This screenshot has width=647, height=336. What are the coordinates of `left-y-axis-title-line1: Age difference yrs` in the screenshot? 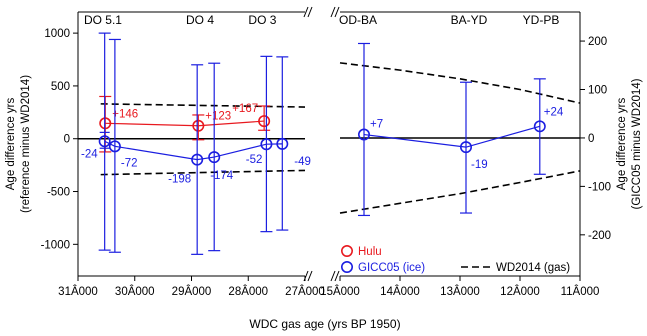 It's located at (11, 144).